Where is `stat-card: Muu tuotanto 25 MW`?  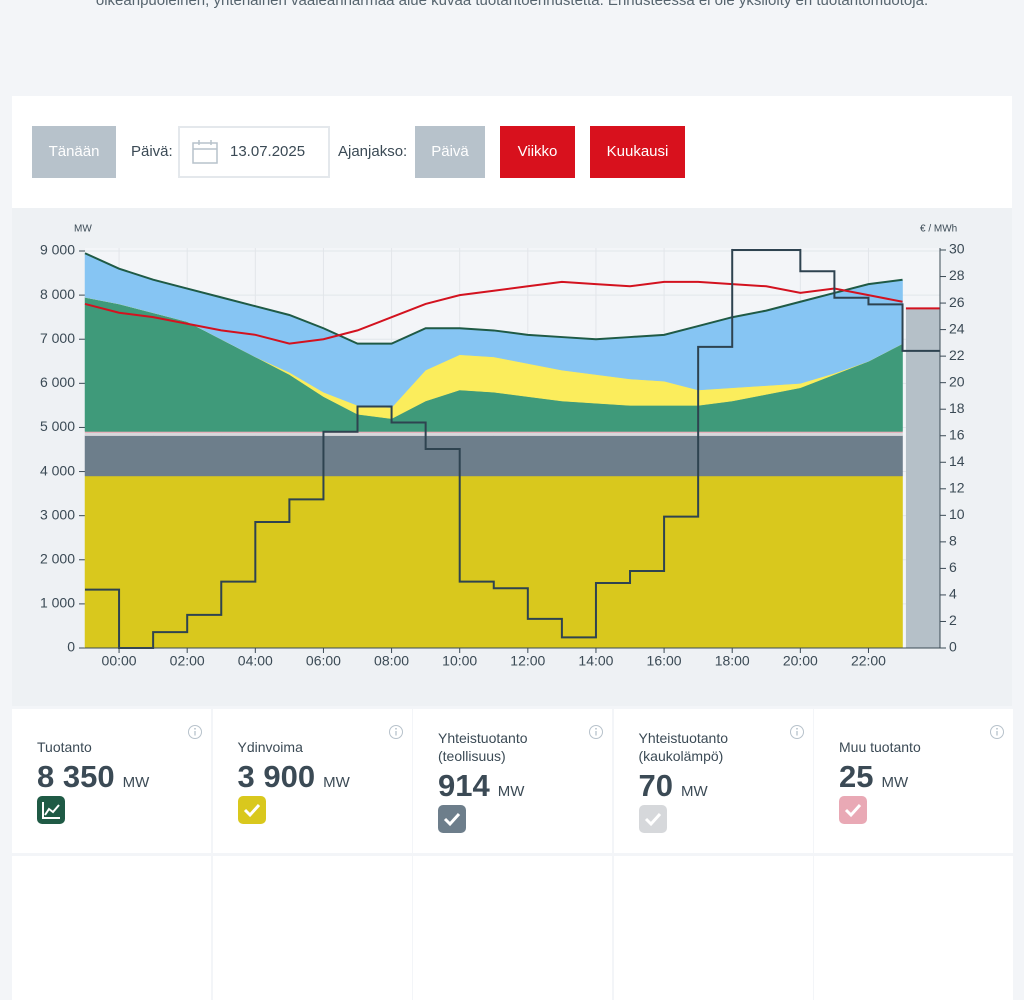
stat-card: Muu tuotanto 25 MW is located at coordinates (913, 781).